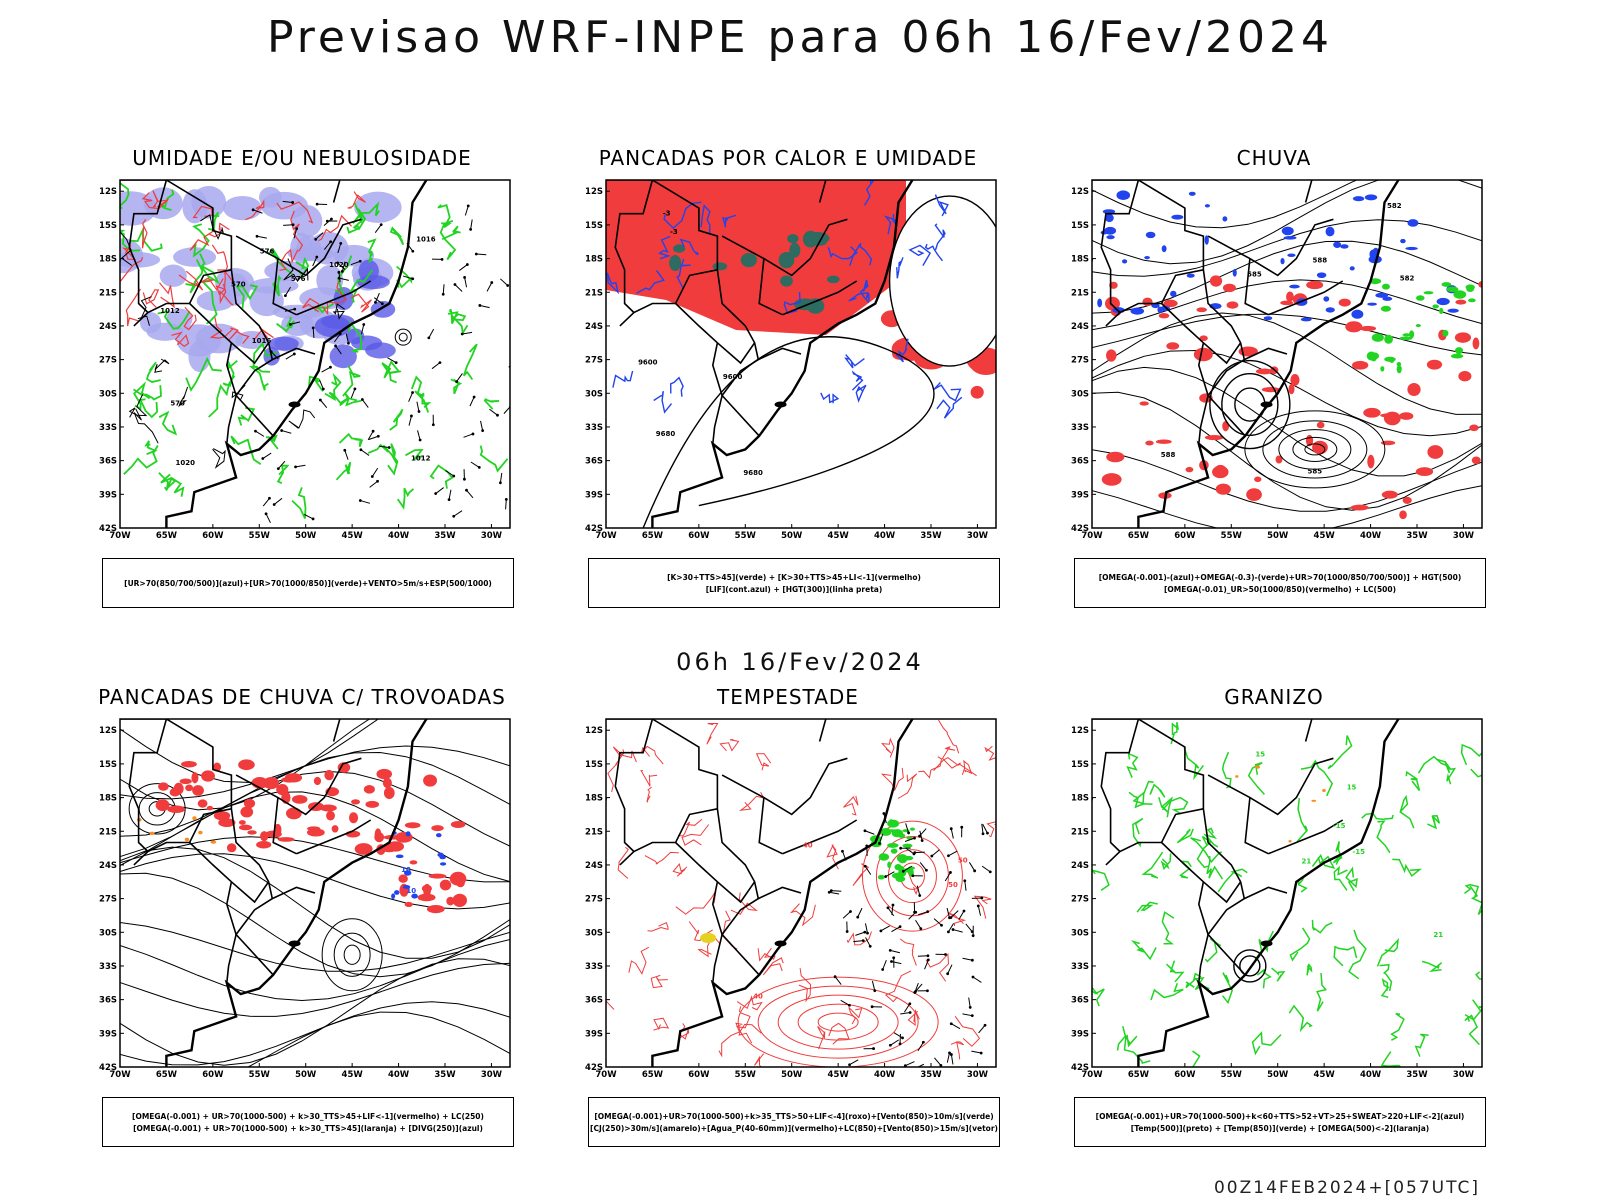  What do you see at coordinates (343, 356) in the screenshot?
I see `humidity-core-area` at bounding box center [343, 356].